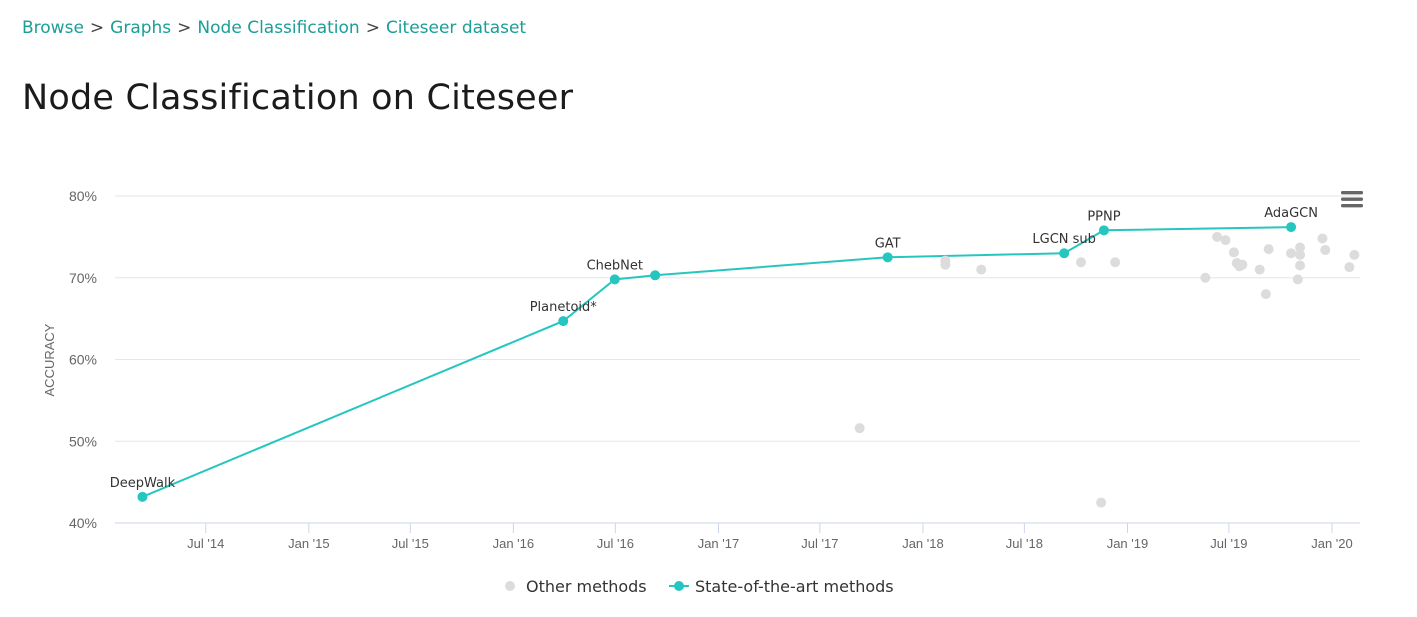 The height and width of the screenshot is (617, 1417). What do you see at coordinates (615, 265) in the screenshot?
I see `sota-point-label: ChebNet` at bounding box center [615, 265].